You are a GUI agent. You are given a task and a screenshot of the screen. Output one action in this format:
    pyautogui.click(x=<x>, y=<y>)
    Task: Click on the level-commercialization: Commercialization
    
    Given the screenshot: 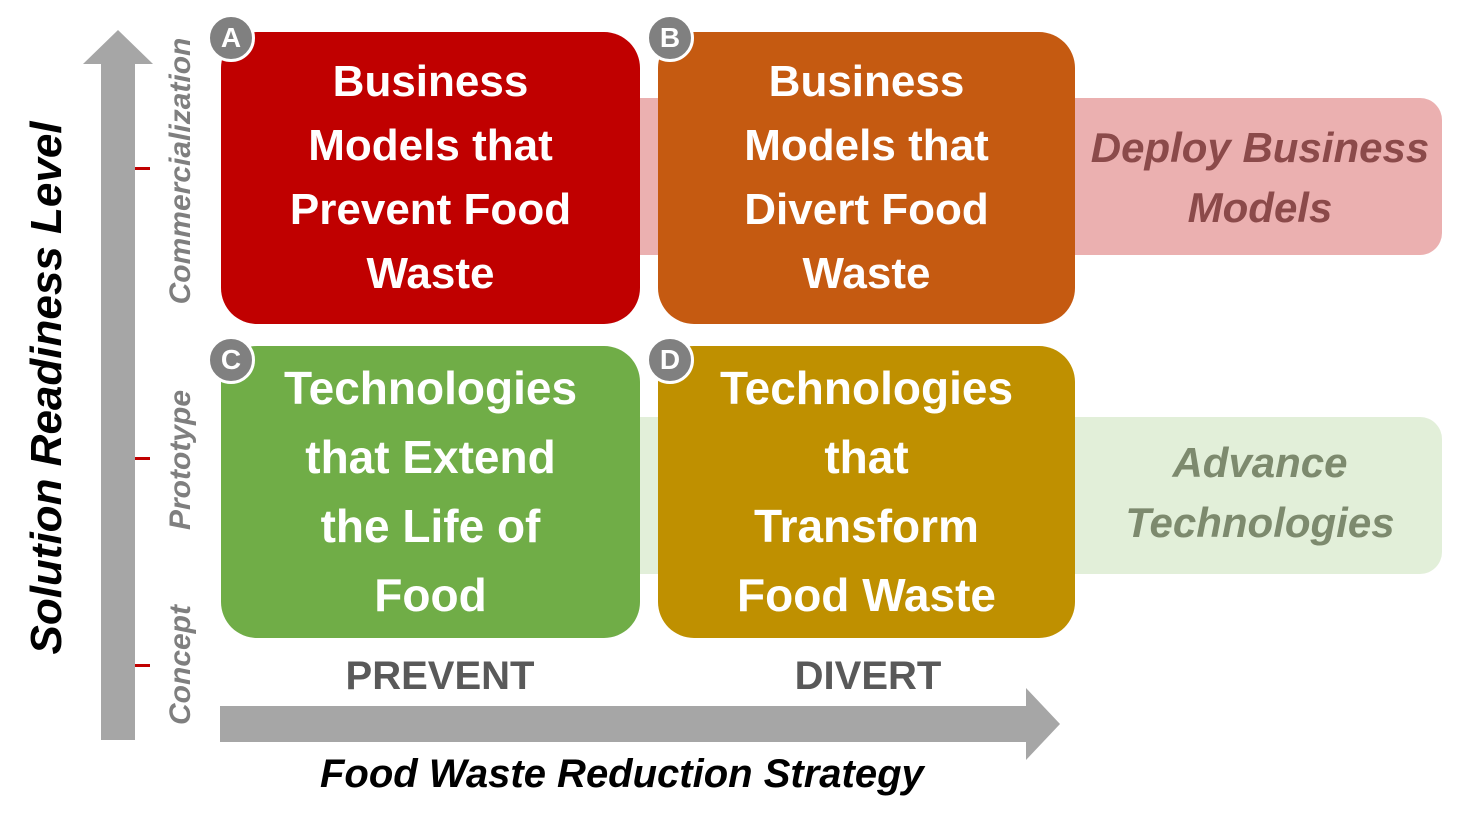 What is the action you would take?
    pyautogui.click(x=180, y=171)
    